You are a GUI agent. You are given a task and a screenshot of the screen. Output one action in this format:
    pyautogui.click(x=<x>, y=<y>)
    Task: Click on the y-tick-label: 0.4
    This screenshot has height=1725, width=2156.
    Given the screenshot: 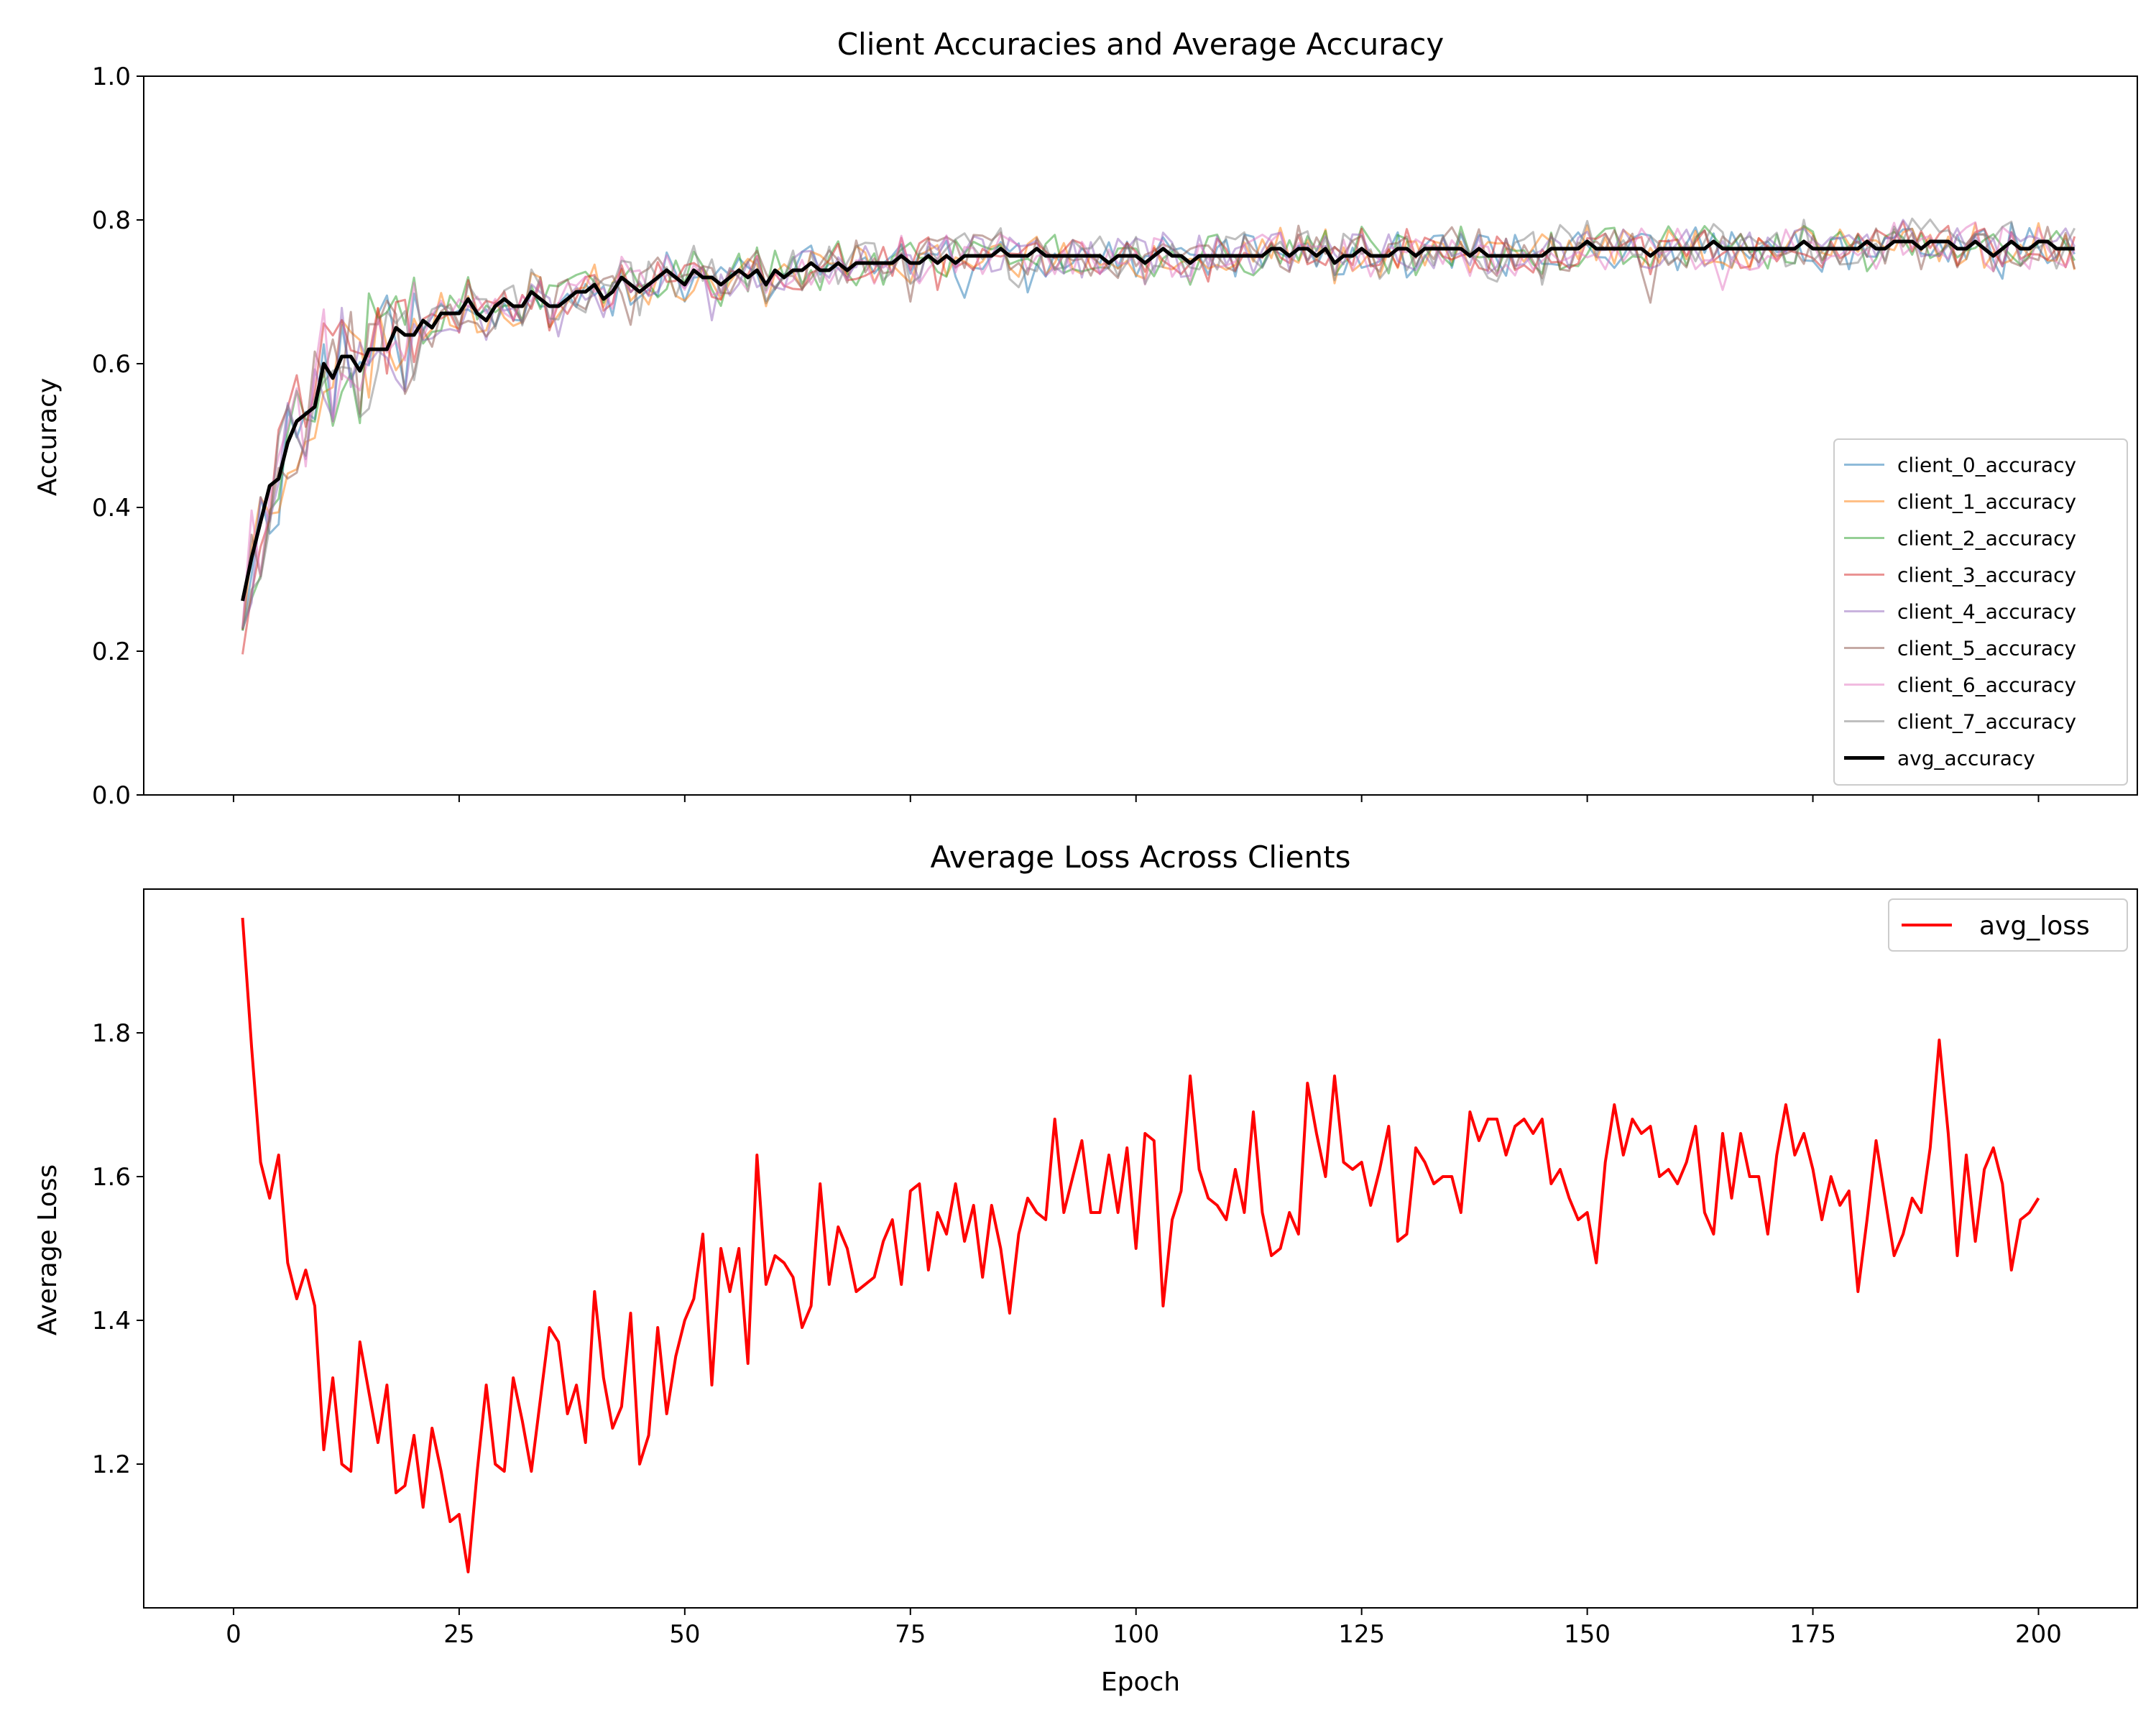 What is the action you would take?
    pyautogui.click(x=111, y=508)
    